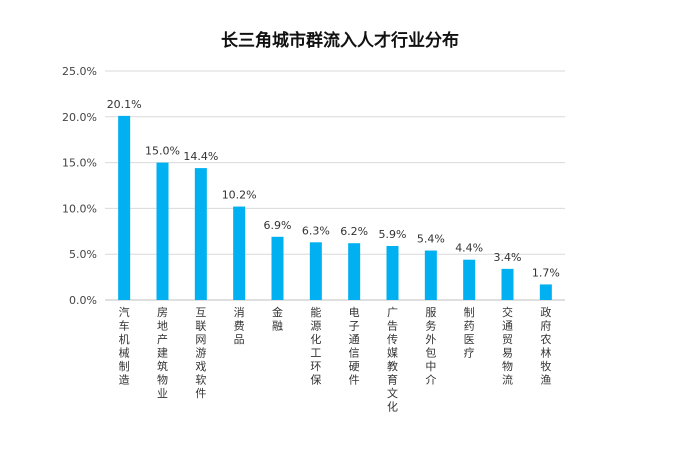 The width and height of the screenshot is (686, 459). I want to click on data-label: 15.0%, so click(162, 151).